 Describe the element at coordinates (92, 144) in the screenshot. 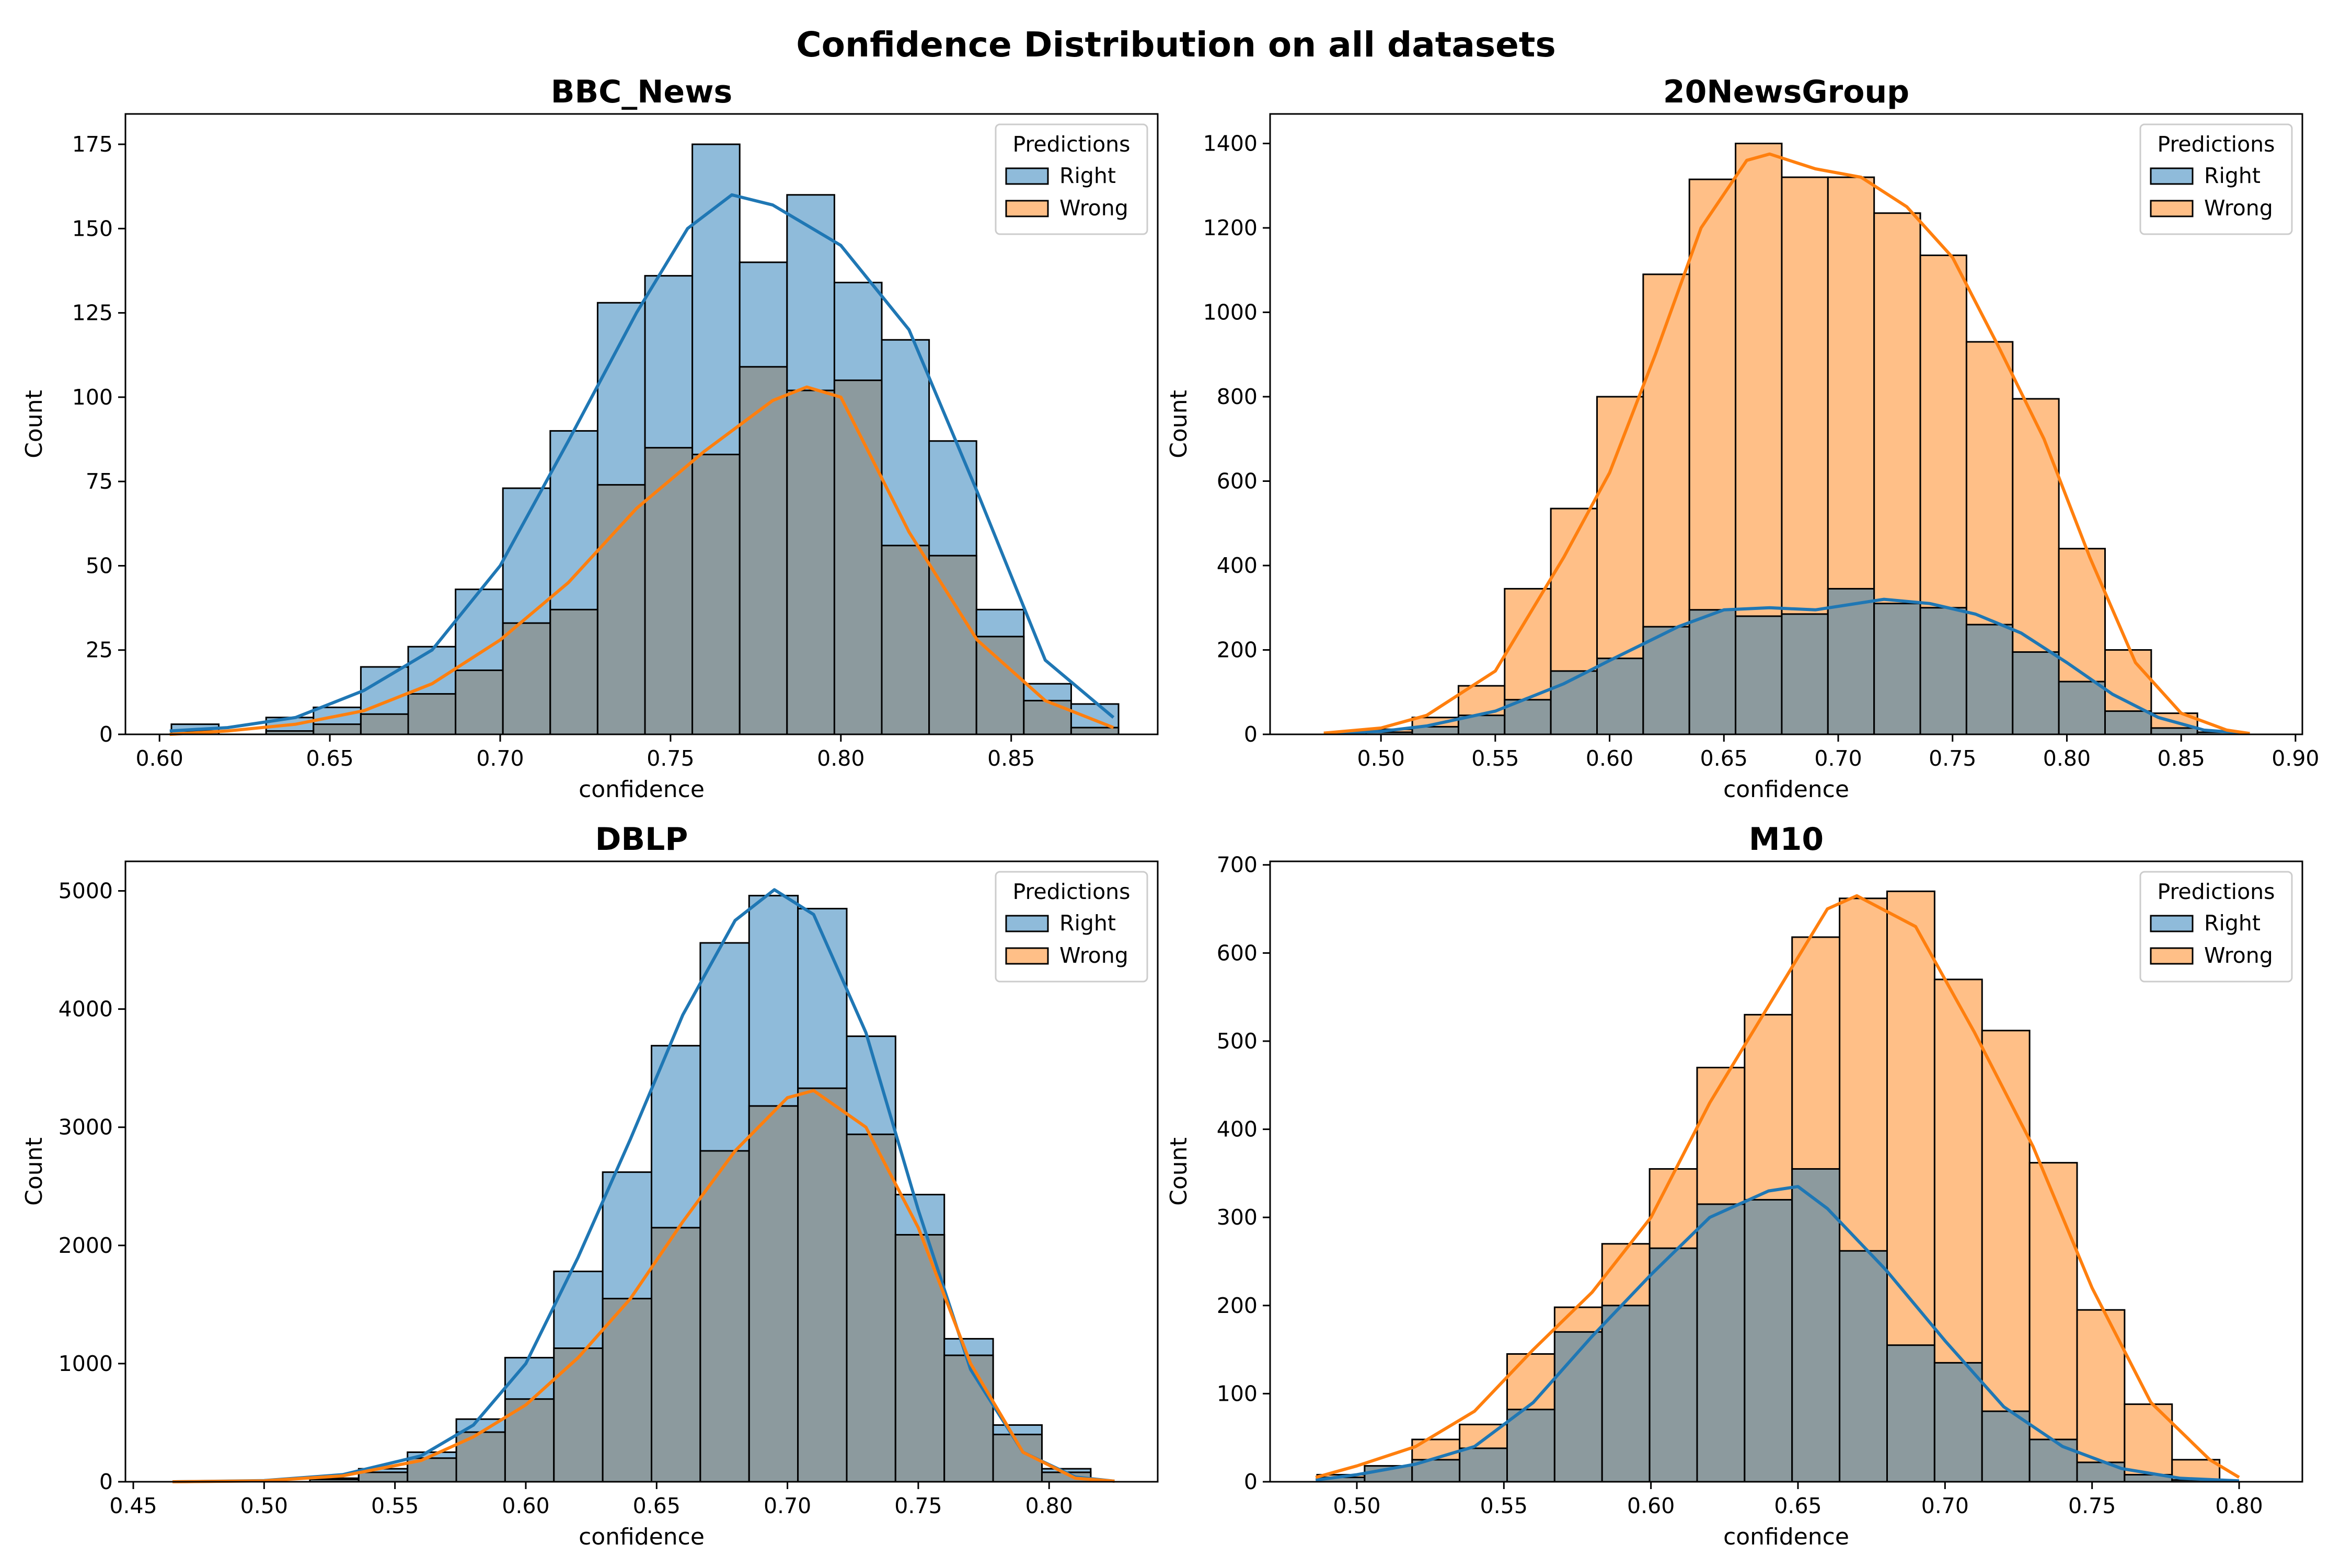

I see `y-tick-label: 175` at that location.